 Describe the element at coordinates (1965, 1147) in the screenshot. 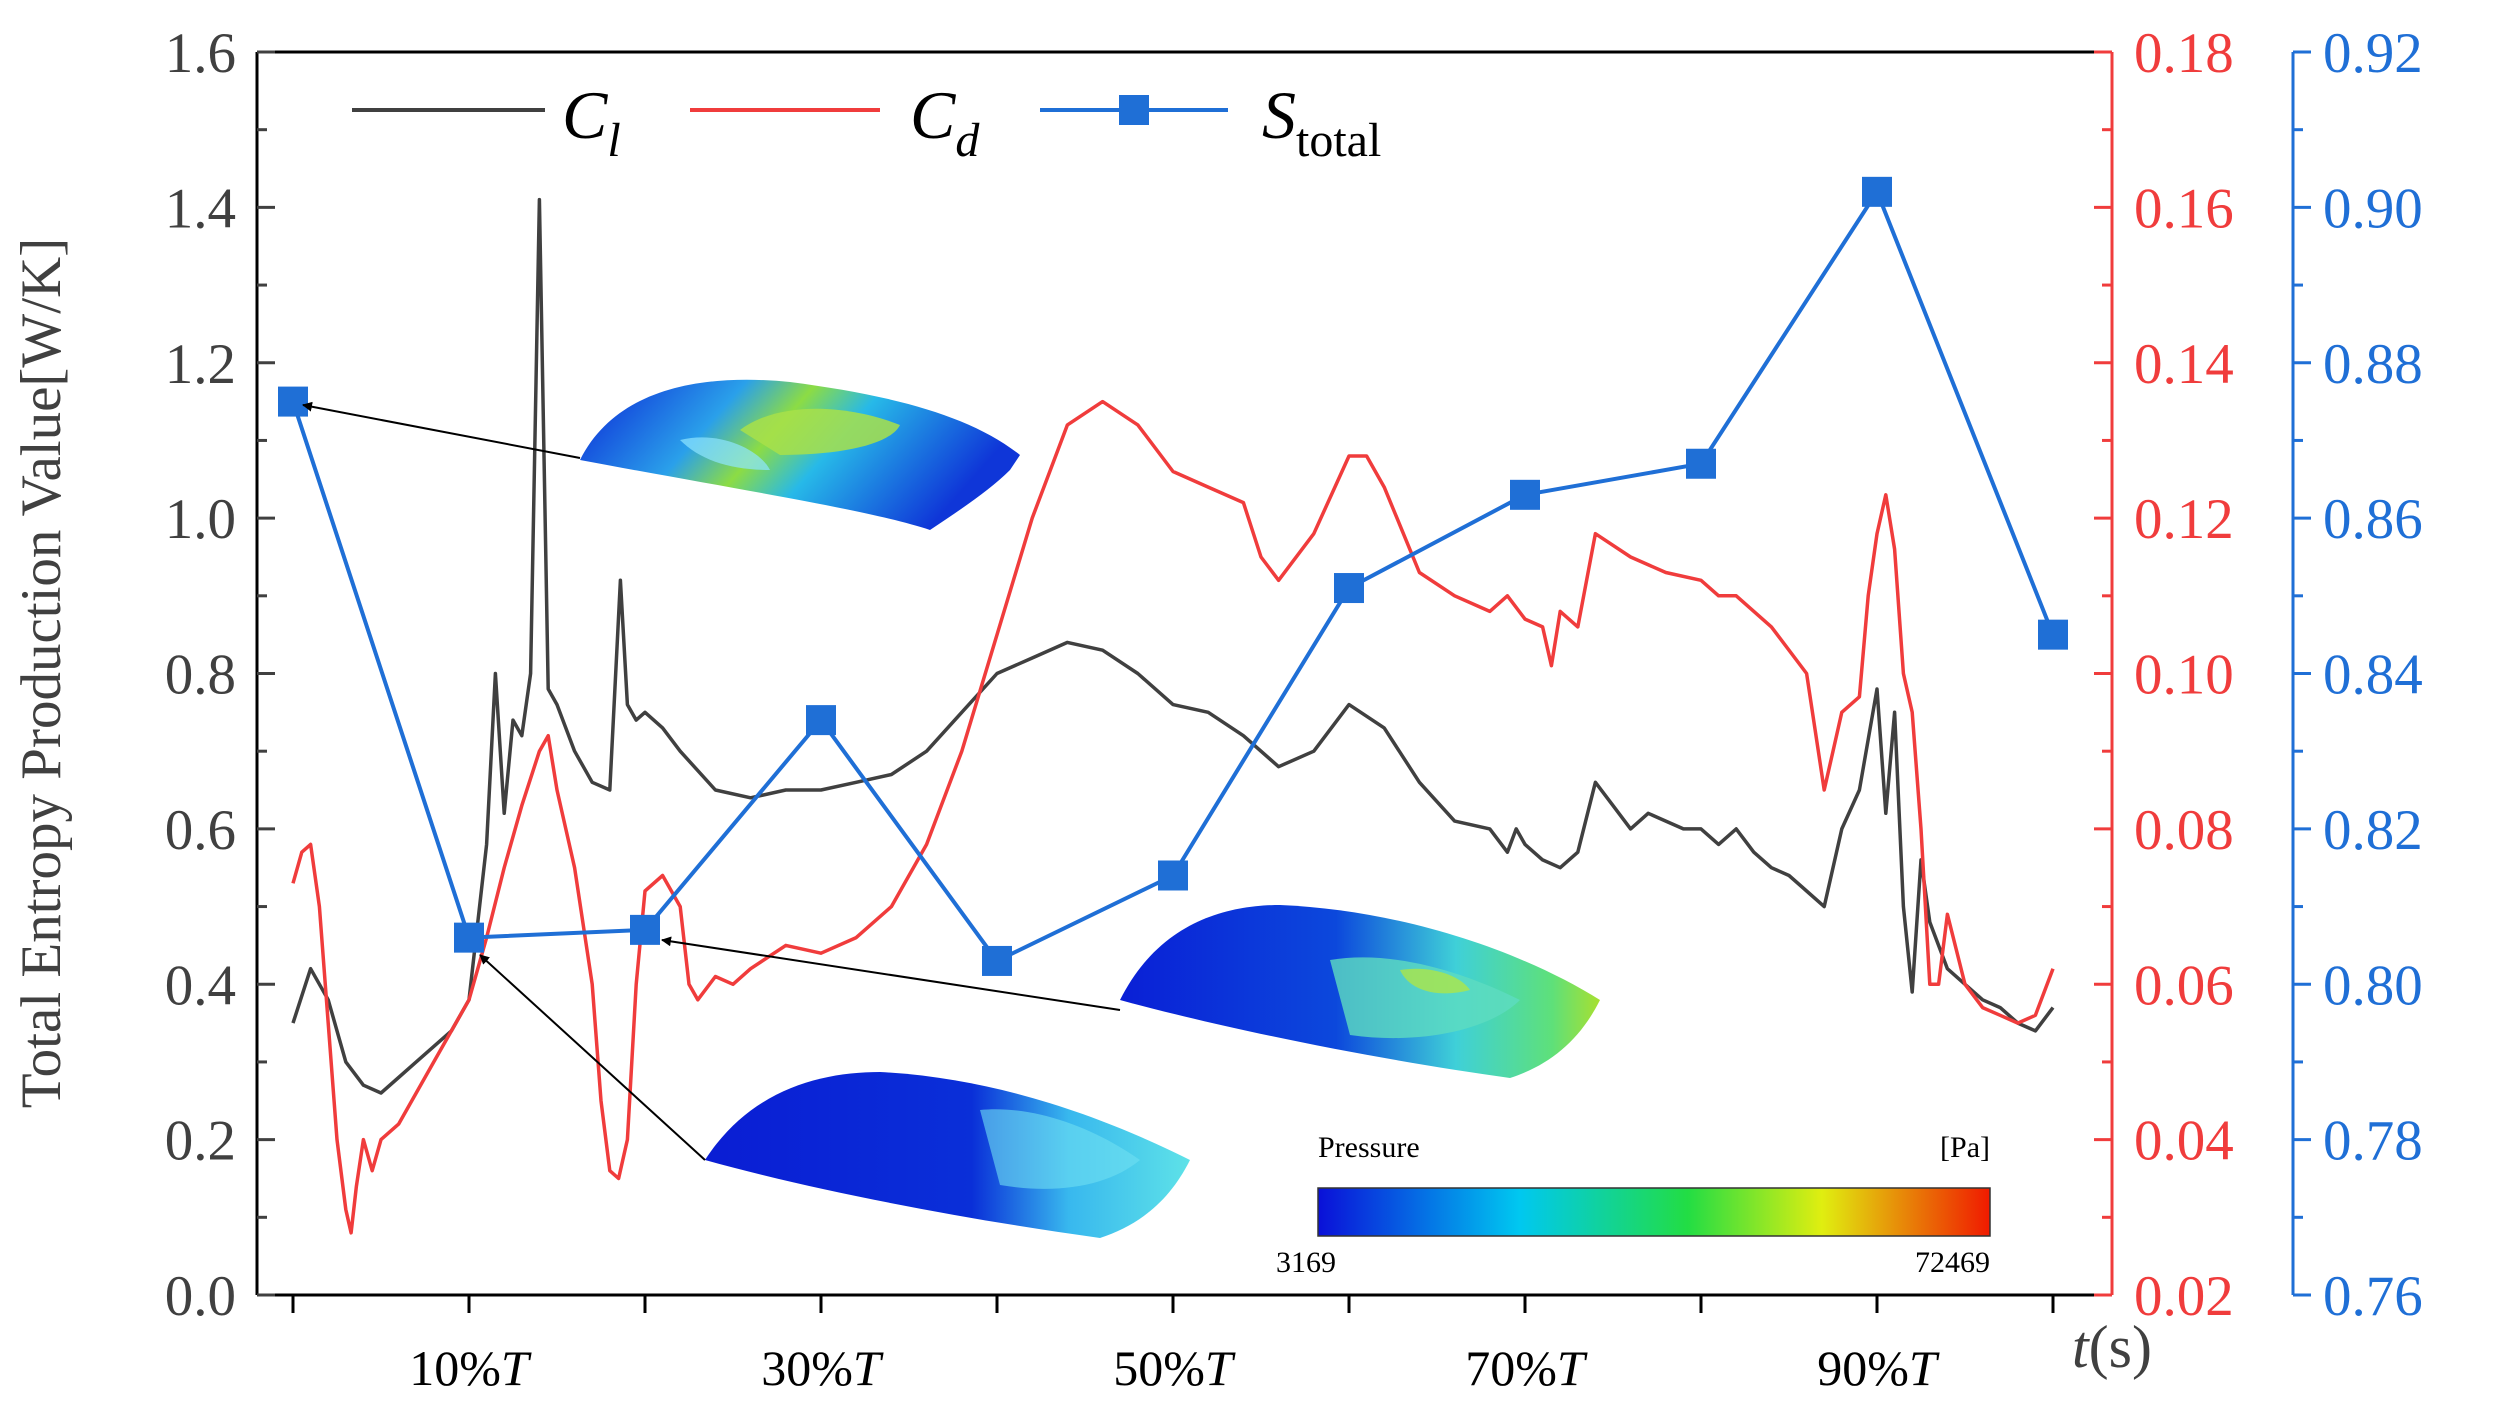

I see `colorbar-unit: [Pa]` at that location.